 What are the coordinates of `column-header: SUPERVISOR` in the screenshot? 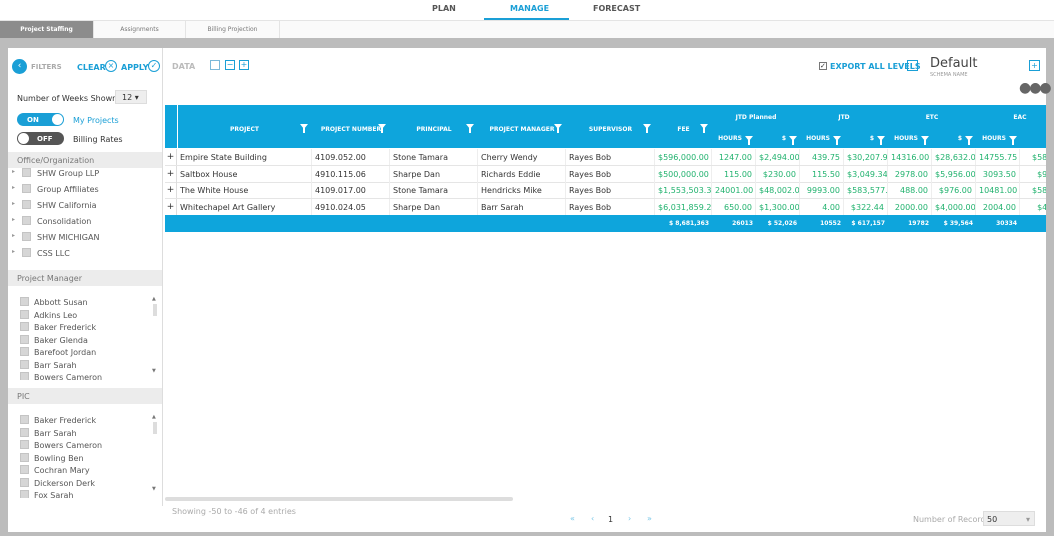 It's located at (610, 128).